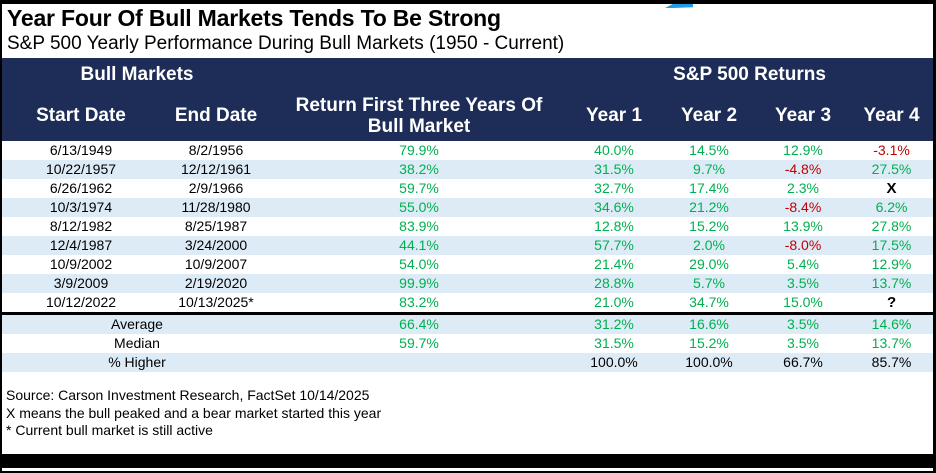 The width and height of the screenshot is (936, 473). What do you see at coordinates (216, 150) in the screenshot?
I see `table-cell: 8/2/1956` at bounding box center [216, 150].